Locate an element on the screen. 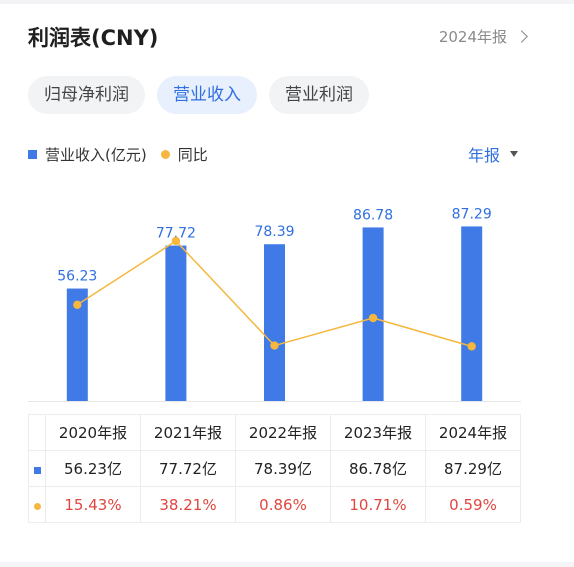  table-cell: 15.43% is located at coordinates (93, 504).